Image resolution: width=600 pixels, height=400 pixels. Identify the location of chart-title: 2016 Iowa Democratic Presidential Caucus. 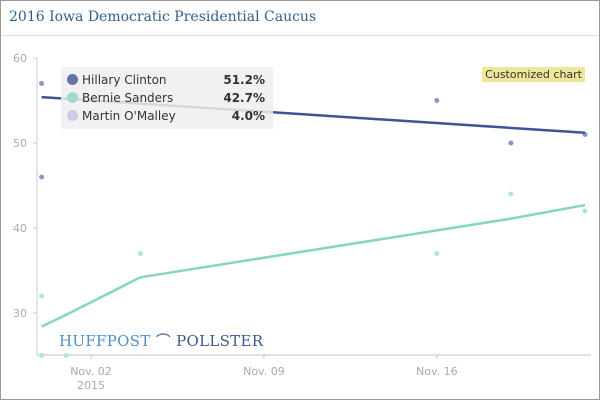
(163, 17).